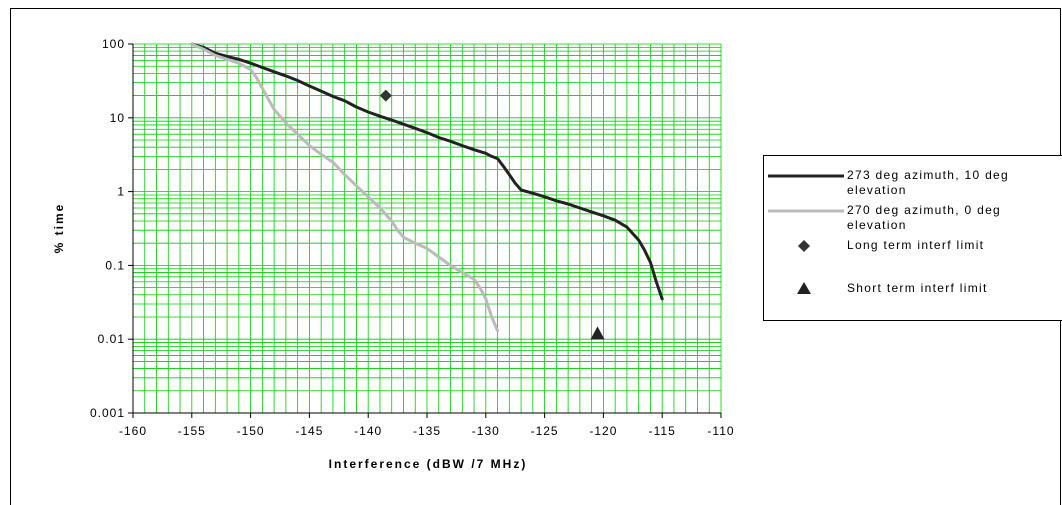 The width and height of the screenshot is (1062, 505). Describe the element at coordinates (603, 431) in the screenshot. I see `x-tick-label: -120` at that location.